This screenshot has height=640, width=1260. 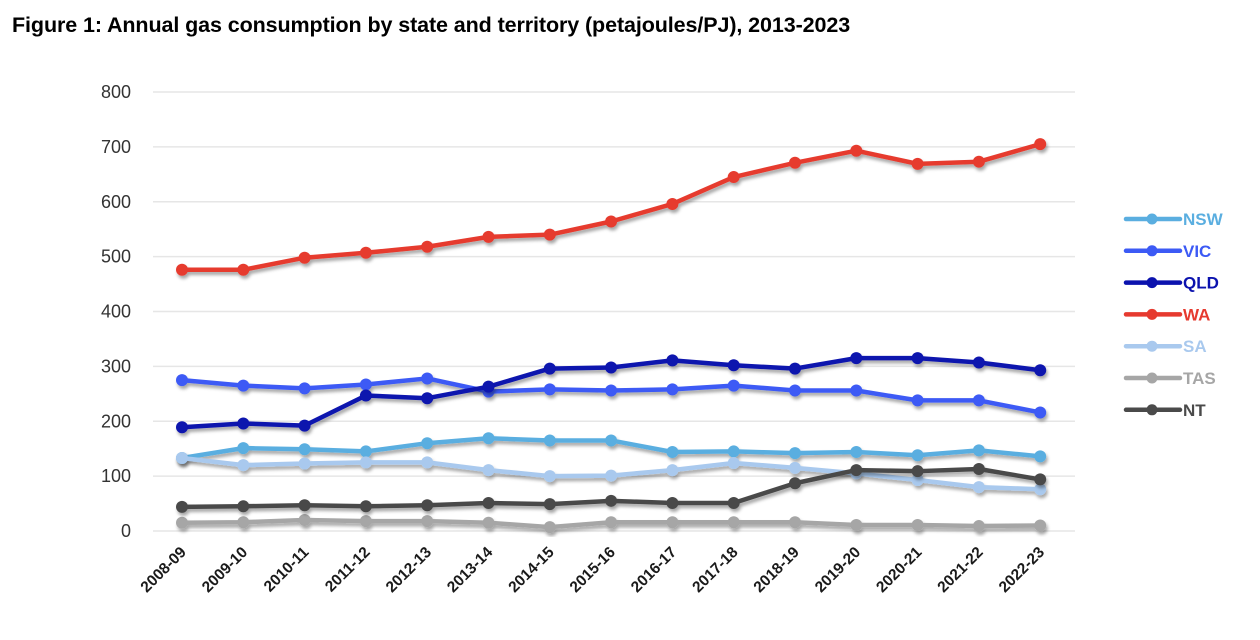 I want to click on y-tick-label: 800, so click(x=116, y=92).